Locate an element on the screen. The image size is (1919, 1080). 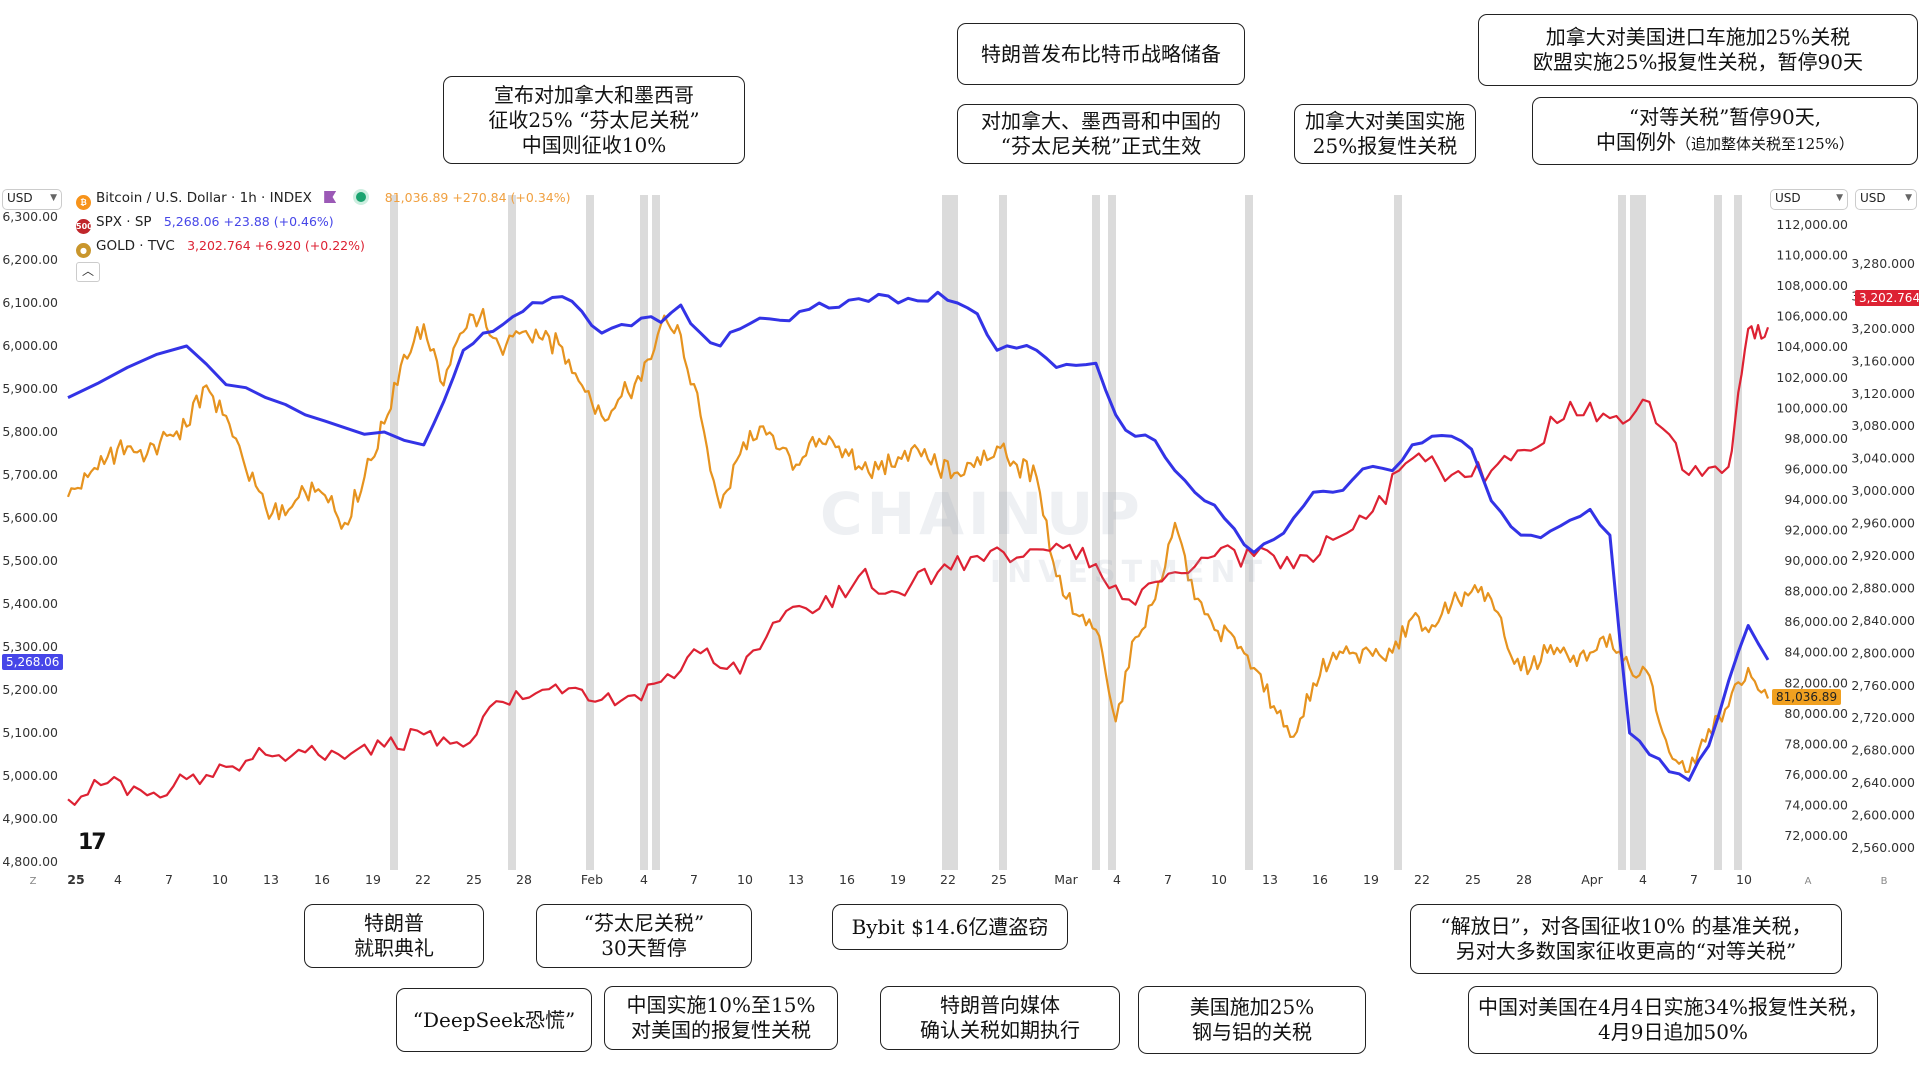
axis-tick-label: 3,160.000 is located at coordinates (1883, 360).